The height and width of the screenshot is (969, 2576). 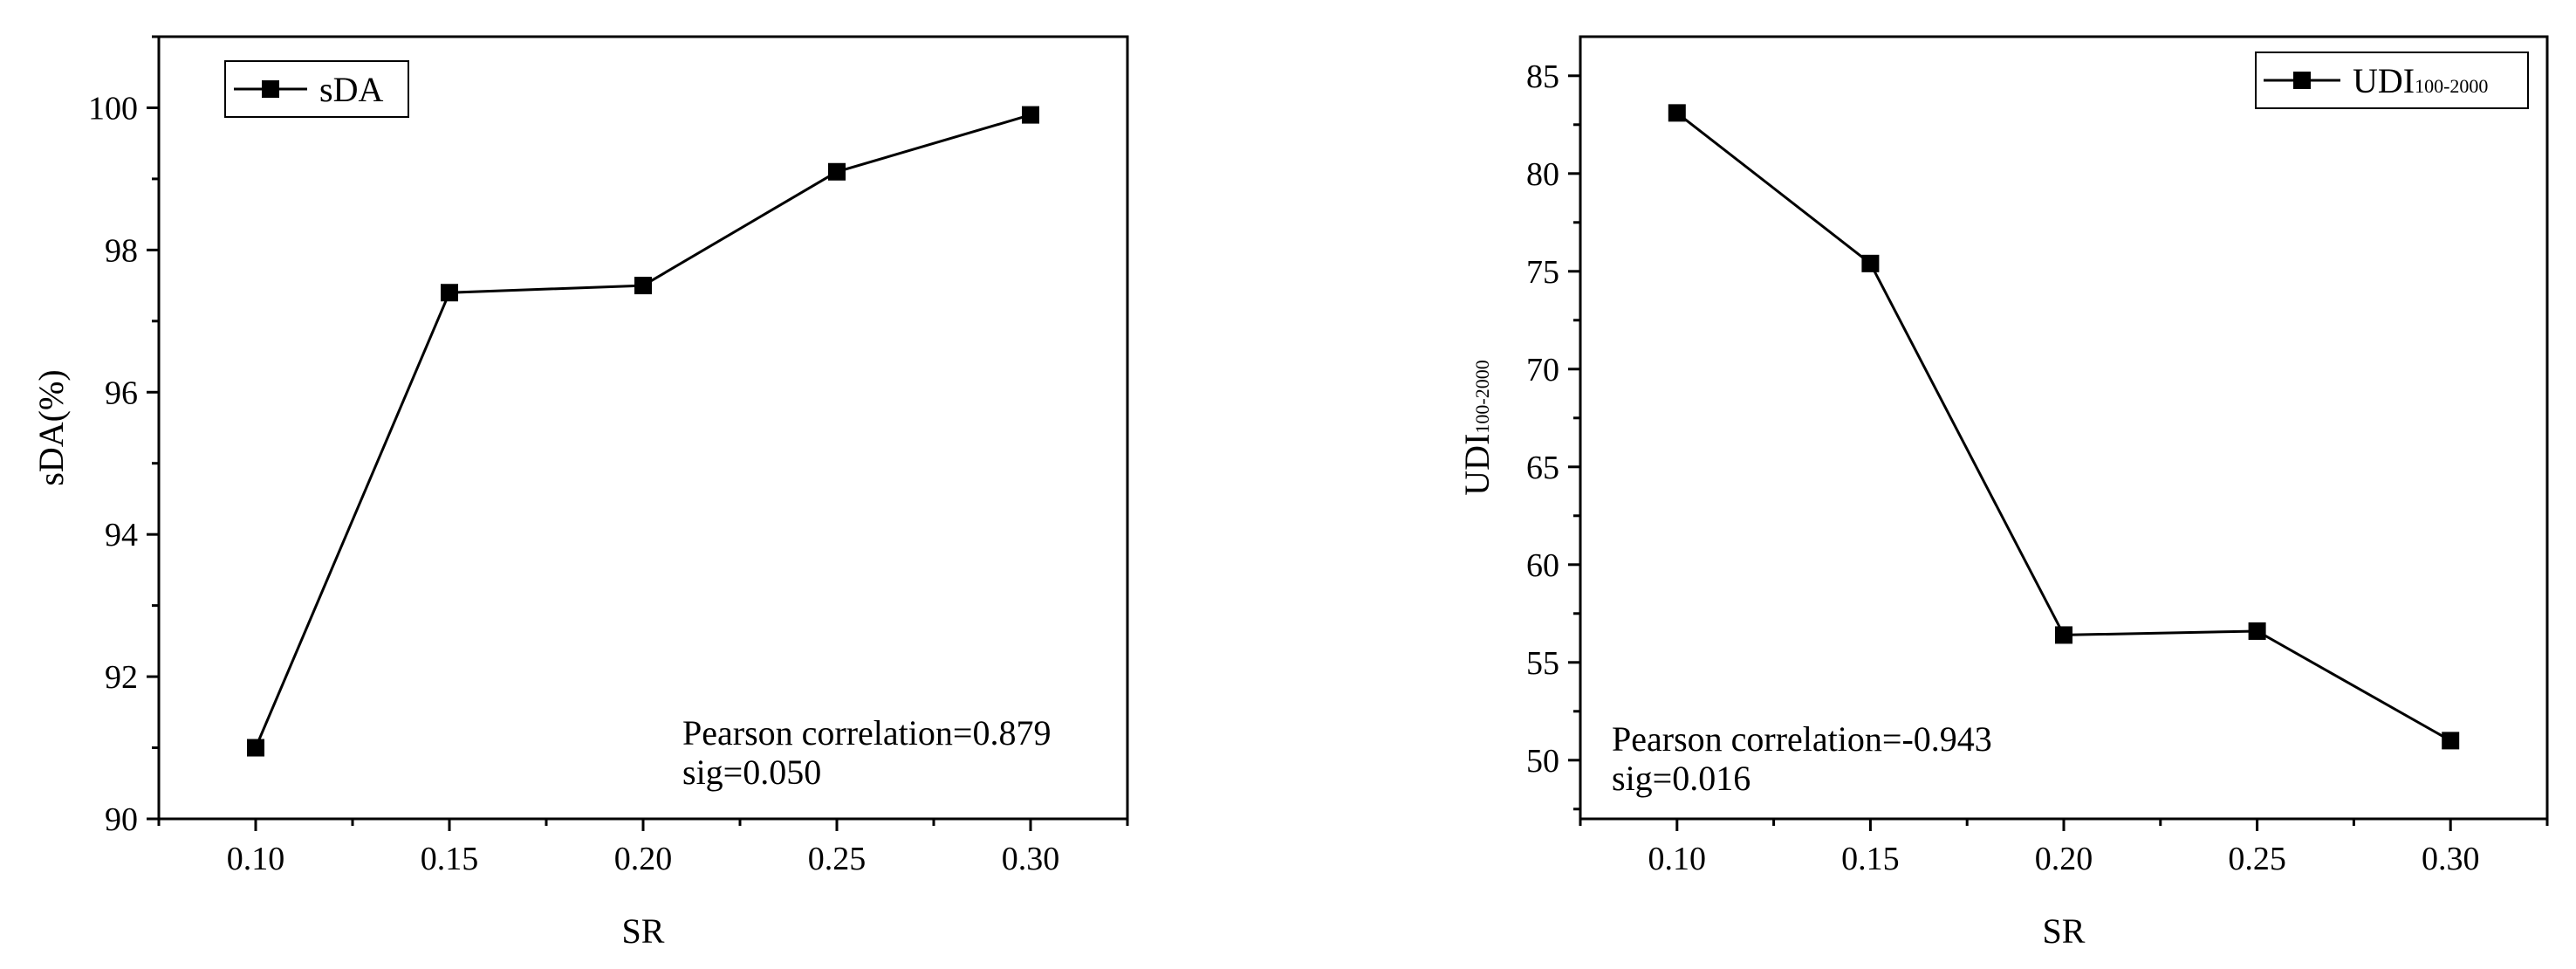 What do you see at coordinates (1542, 565) in the screenshot?
I see `y-tick-label: 60` at bounding box center [1542, 565].